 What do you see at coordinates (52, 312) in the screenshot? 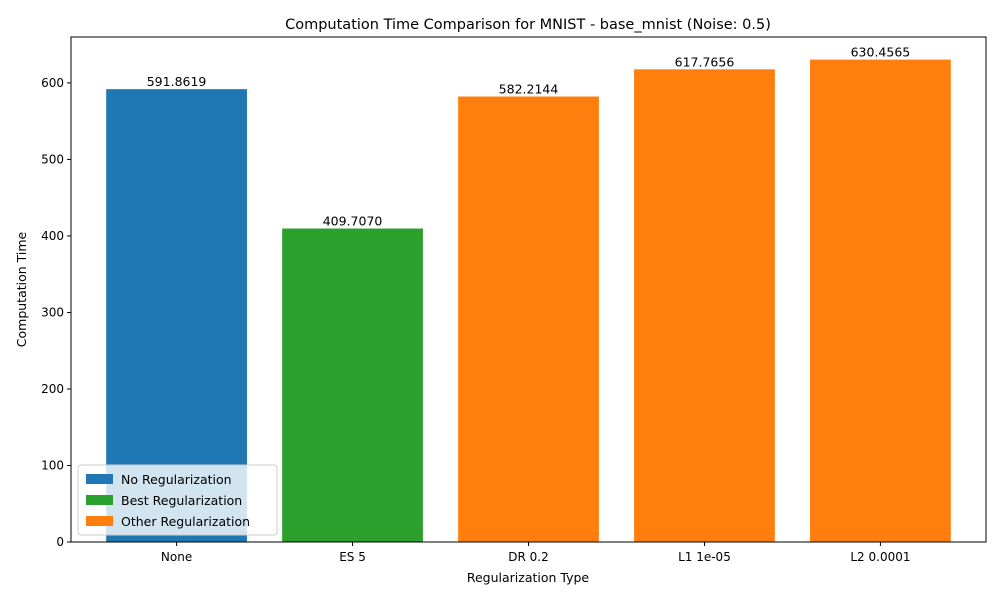
I see `y-tick-label: 300` at bounding box center [52, 312].